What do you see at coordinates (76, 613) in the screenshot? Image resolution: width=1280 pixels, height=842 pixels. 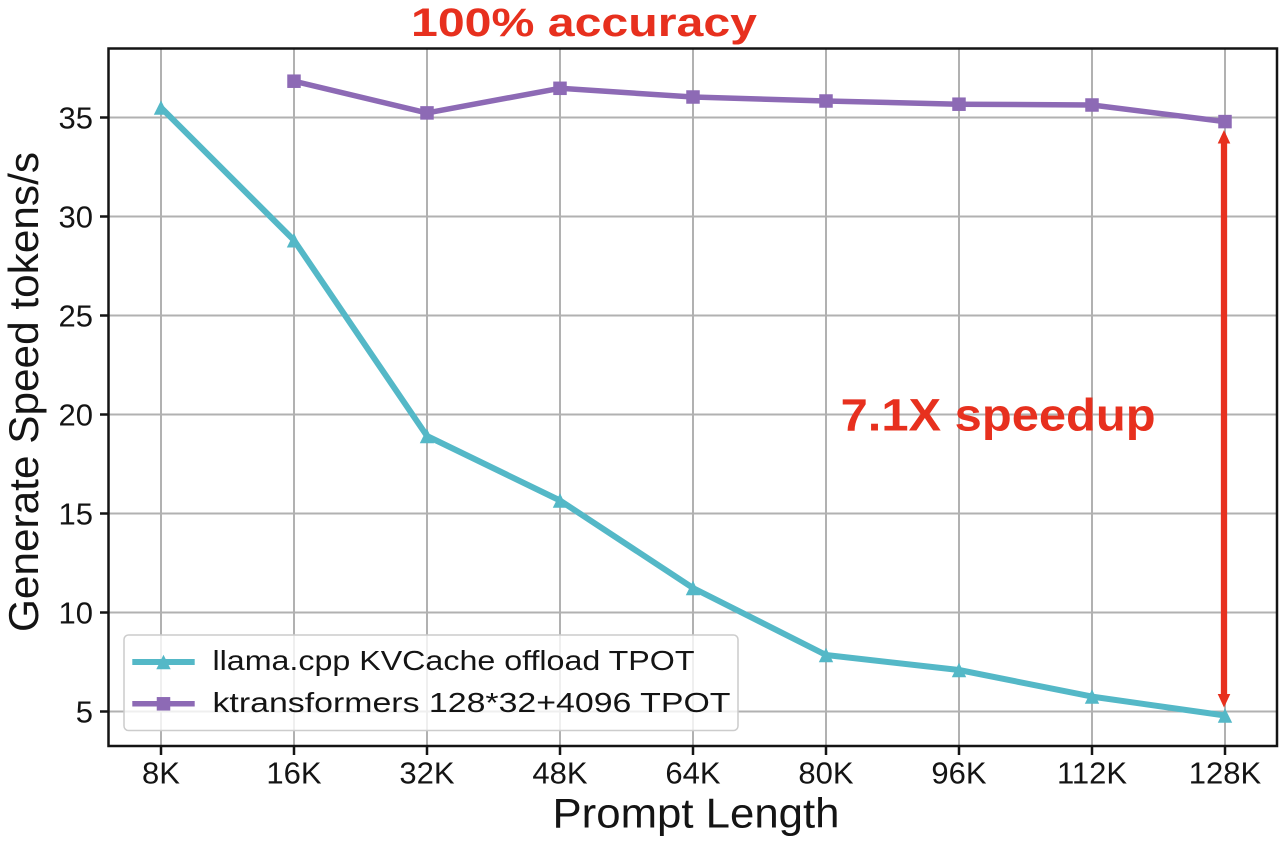 I see `svg-text: 10` at bounding box center [76, 613].